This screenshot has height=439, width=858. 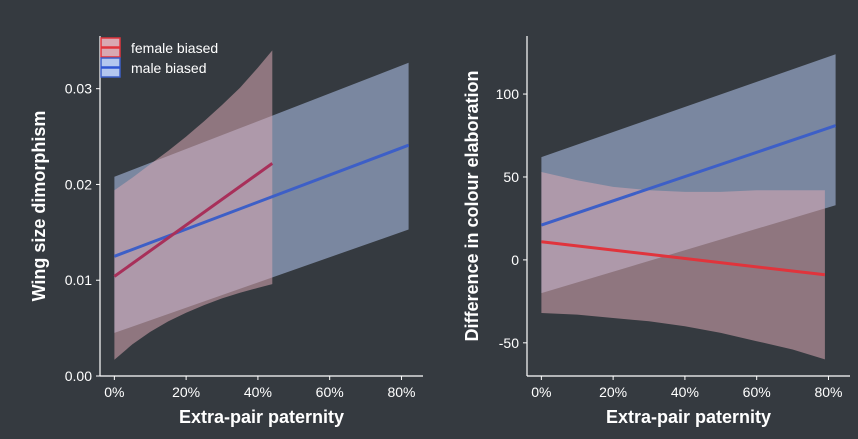 What do you see at coordinates (39, 206) in the screenshot?
I see `y-axis-title: Wing size dimorphism` at bounding box center [39, 206].